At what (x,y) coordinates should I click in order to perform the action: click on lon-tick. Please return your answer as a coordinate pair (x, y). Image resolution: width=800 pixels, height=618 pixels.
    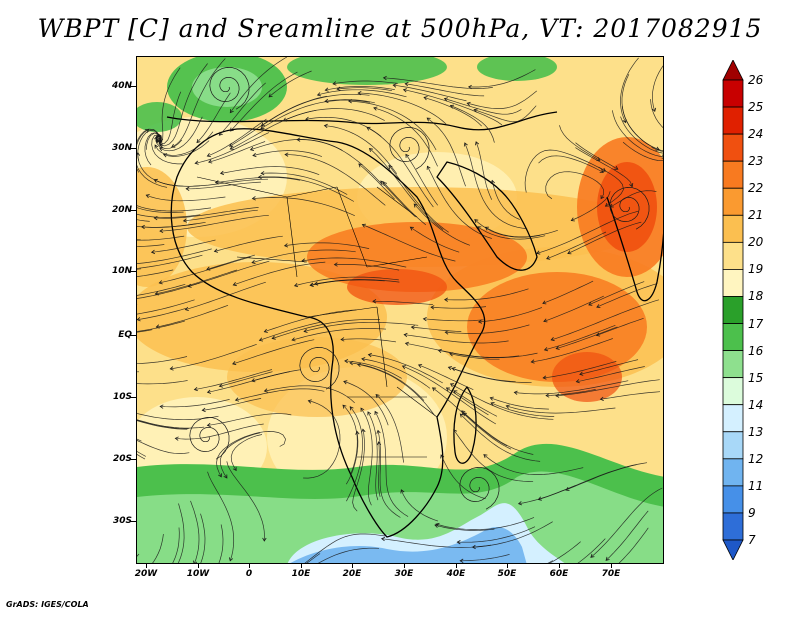
    Looking at the image, I should click on (146, 565).